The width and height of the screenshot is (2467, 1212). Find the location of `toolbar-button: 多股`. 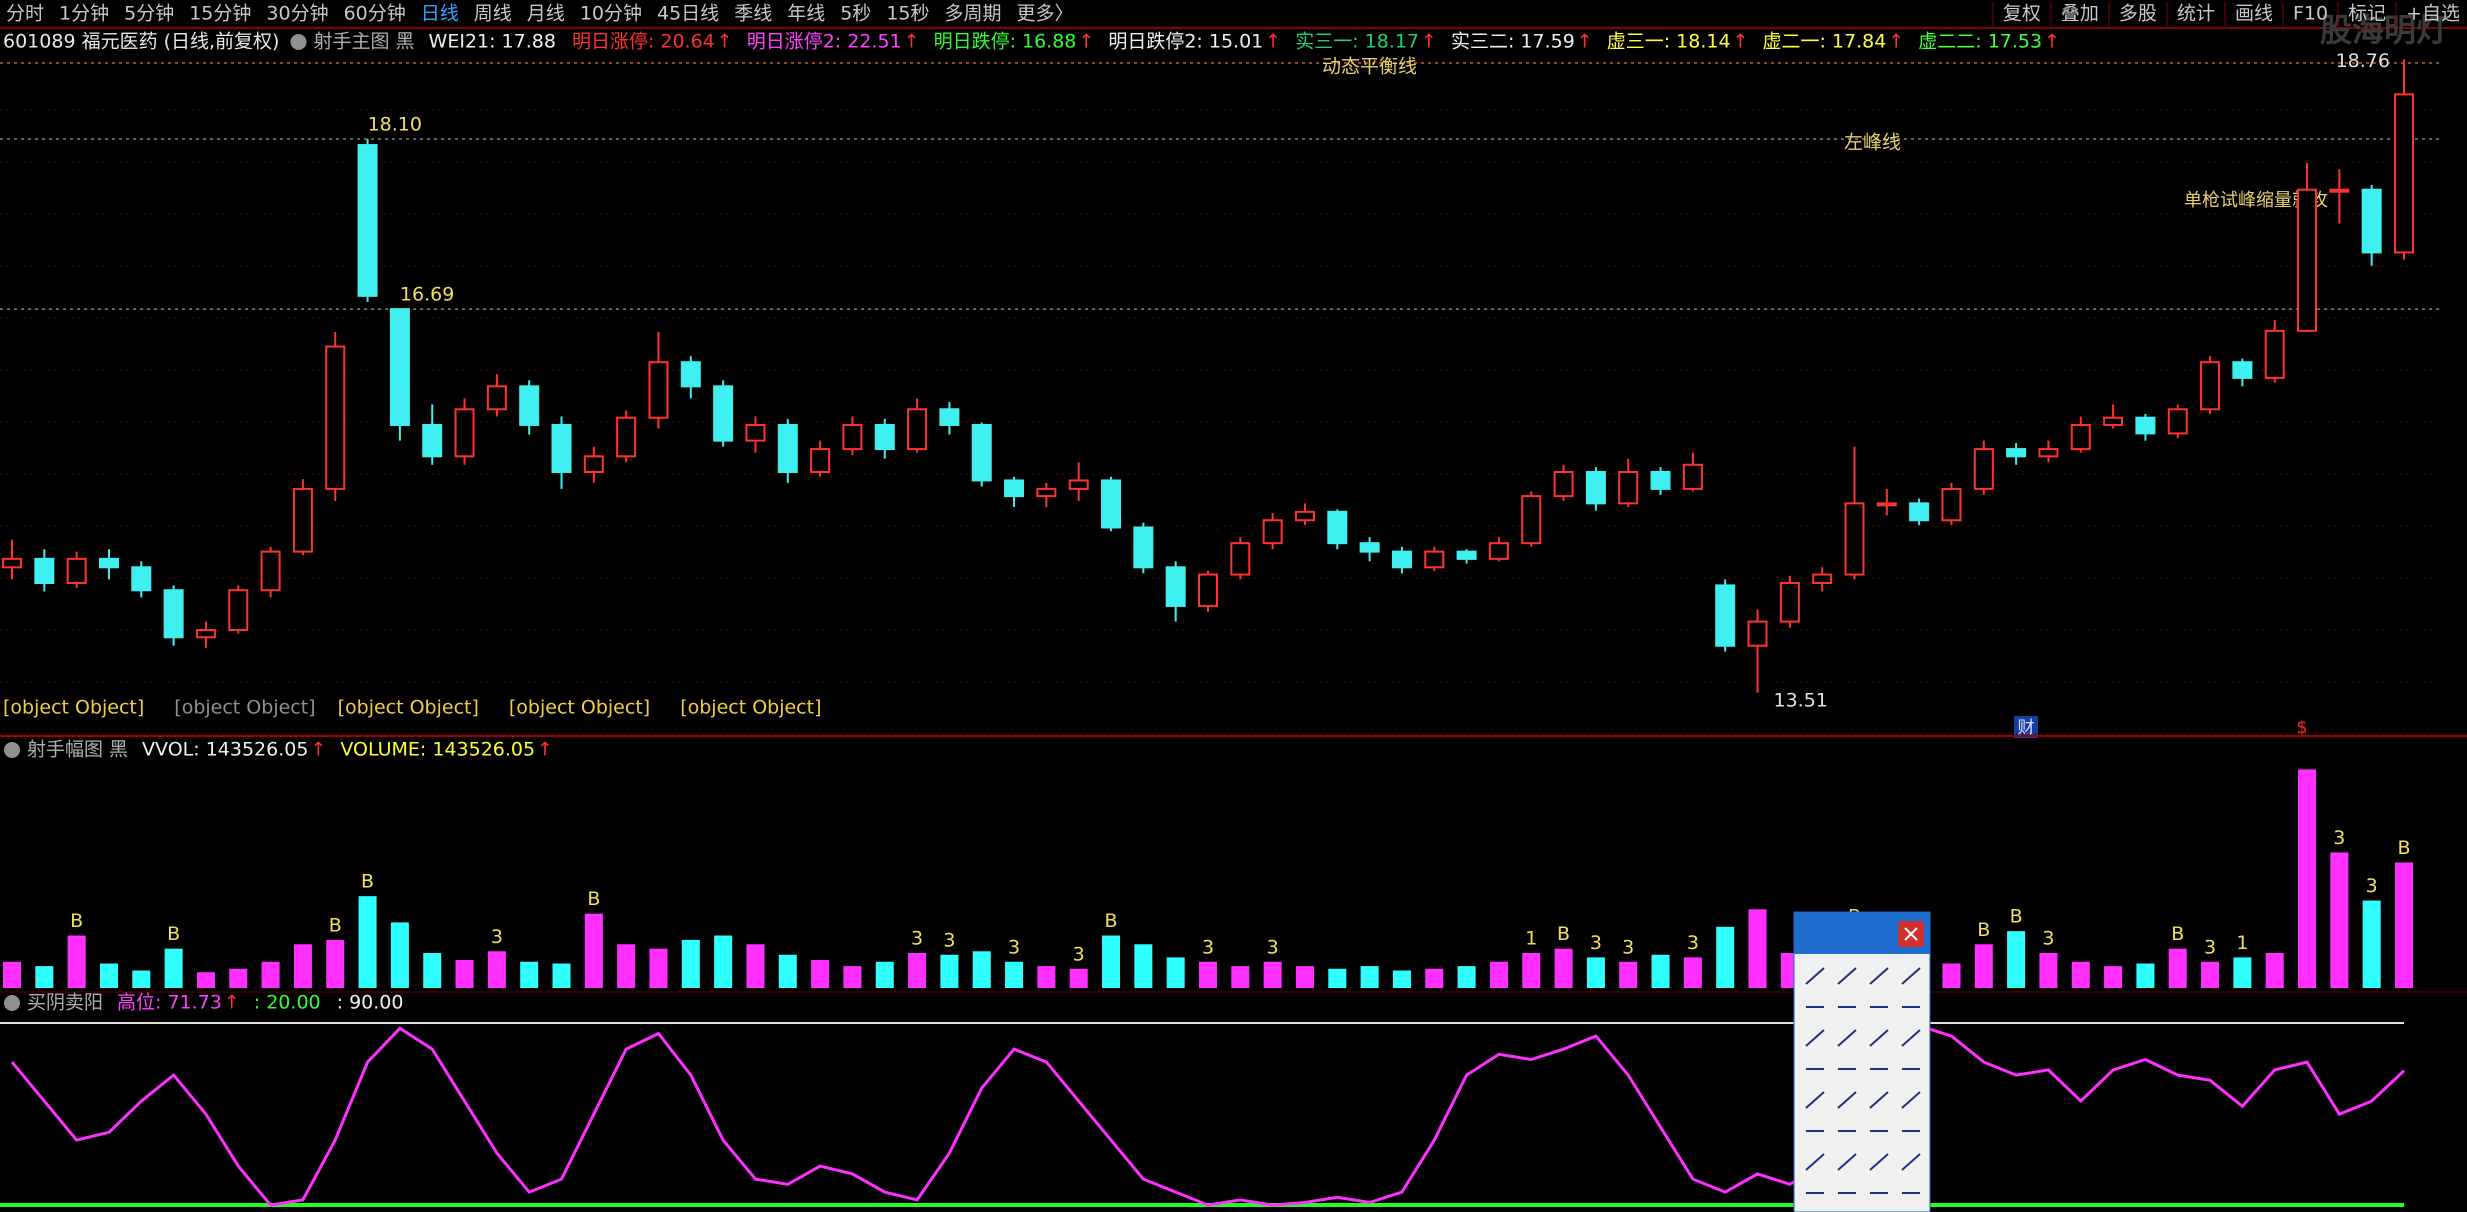

toolbar-button: 多股 is located at coordinates (2138, 14).